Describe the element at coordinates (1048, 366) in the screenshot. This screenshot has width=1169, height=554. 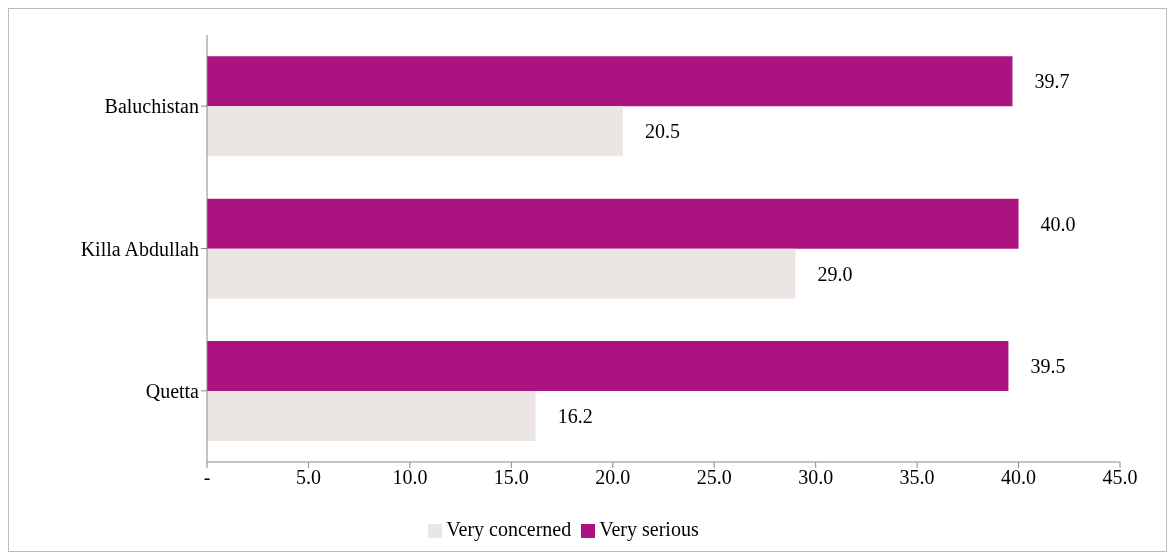
I see `data-label: 39.5` at that location.